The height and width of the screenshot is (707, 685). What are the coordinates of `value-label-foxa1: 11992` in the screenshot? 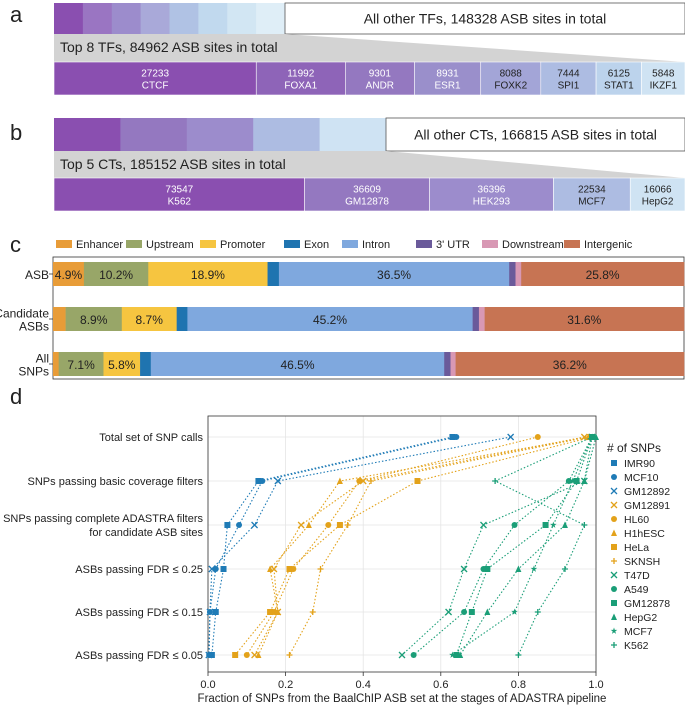 It's located at (301, 74).